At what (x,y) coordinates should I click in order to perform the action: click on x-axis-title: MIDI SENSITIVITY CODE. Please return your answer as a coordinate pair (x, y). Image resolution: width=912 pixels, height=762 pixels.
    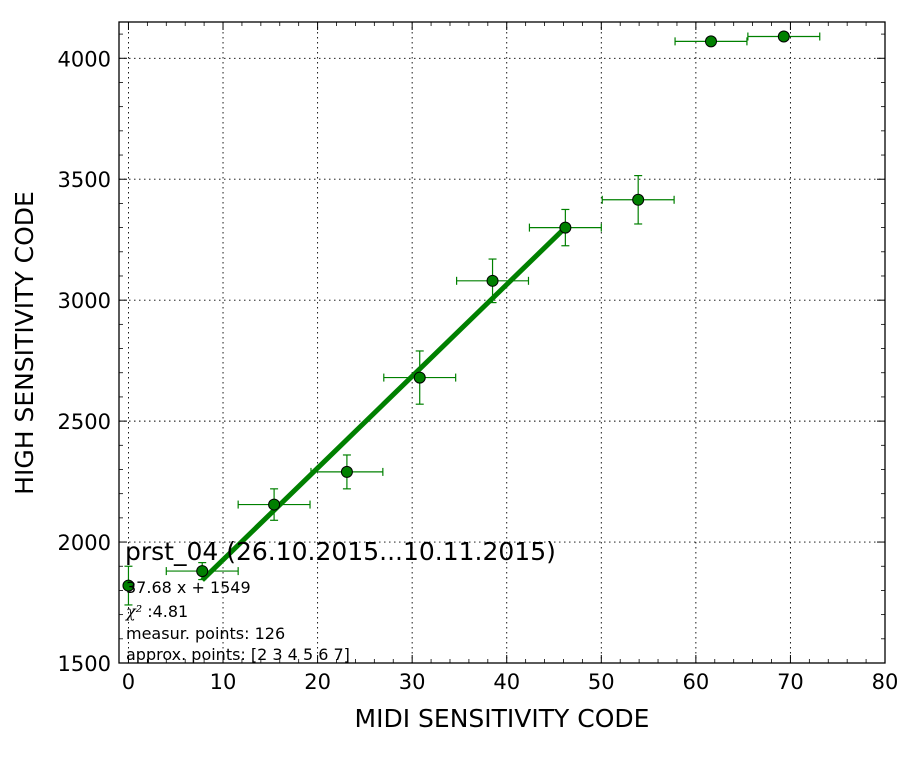
    Looking at the image, I should click on (502, 718).